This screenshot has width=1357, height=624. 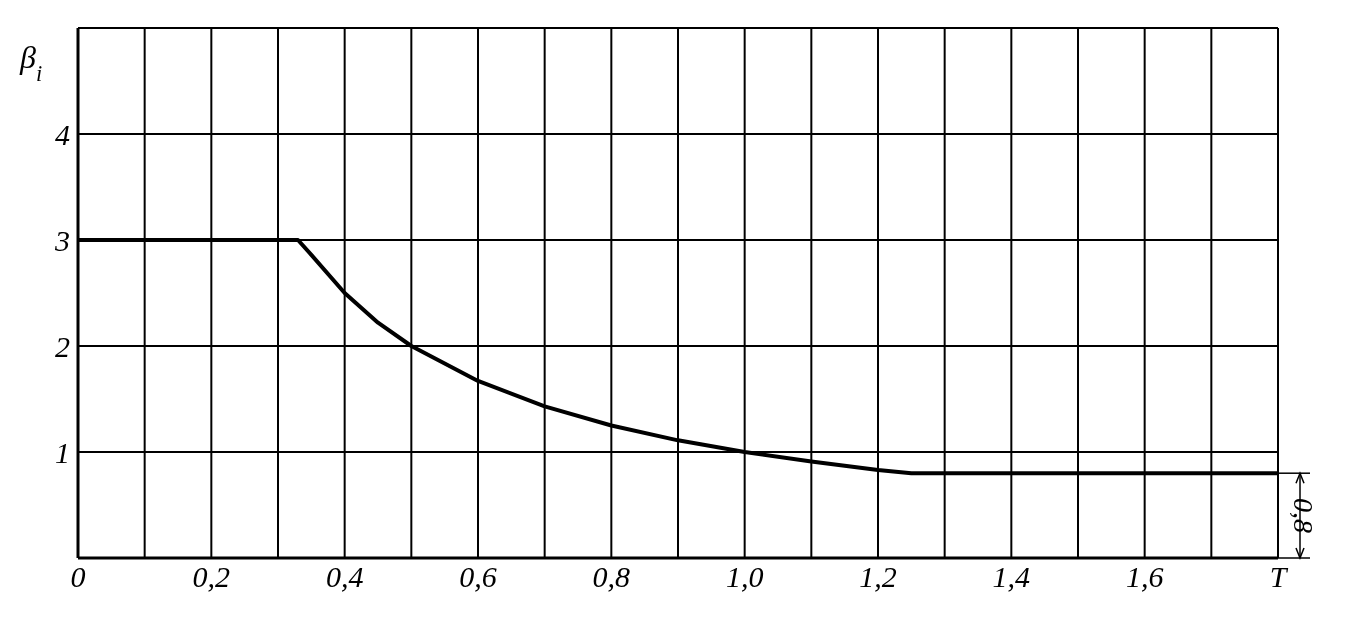 What do you see at coordinates (878, 577) in the screenshot?
I see `x-tick-label: 1,2` at bounding box center [878, 577].